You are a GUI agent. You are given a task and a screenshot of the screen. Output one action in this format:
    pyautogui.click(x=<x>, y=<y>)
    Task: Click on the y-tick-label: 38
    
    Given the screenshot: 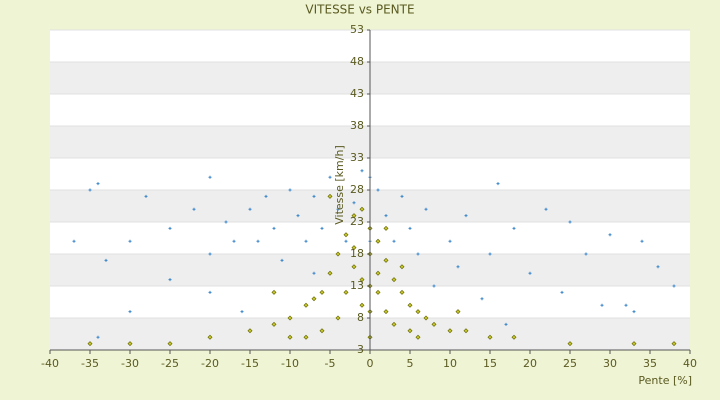 What is the action you would take?
    pyautogui.click(x=357, y=125)
    